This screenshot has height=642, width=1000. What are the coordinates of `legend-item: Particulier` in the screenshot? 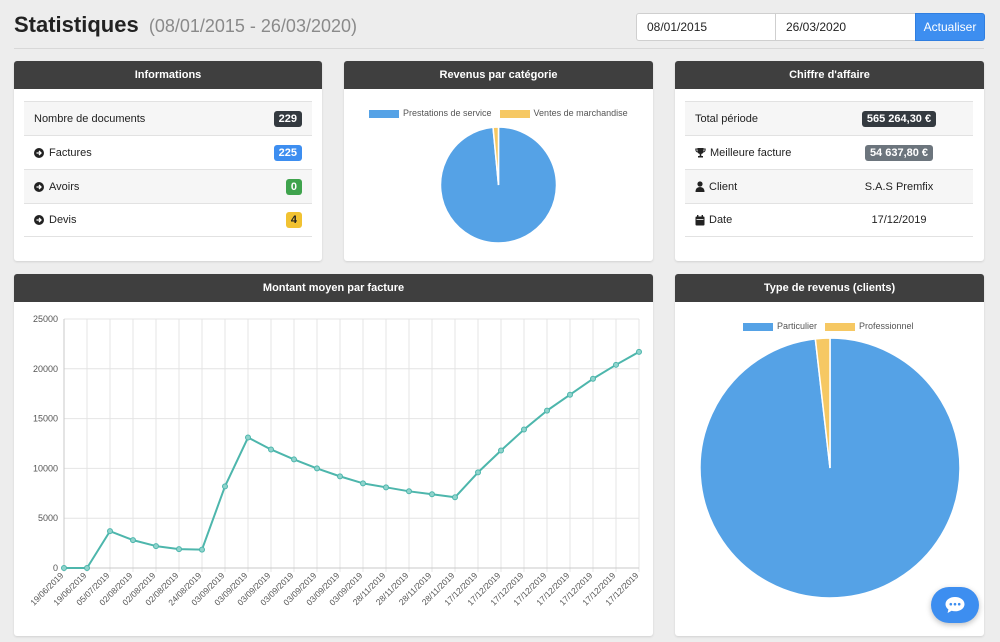 It's located at (780, 326).